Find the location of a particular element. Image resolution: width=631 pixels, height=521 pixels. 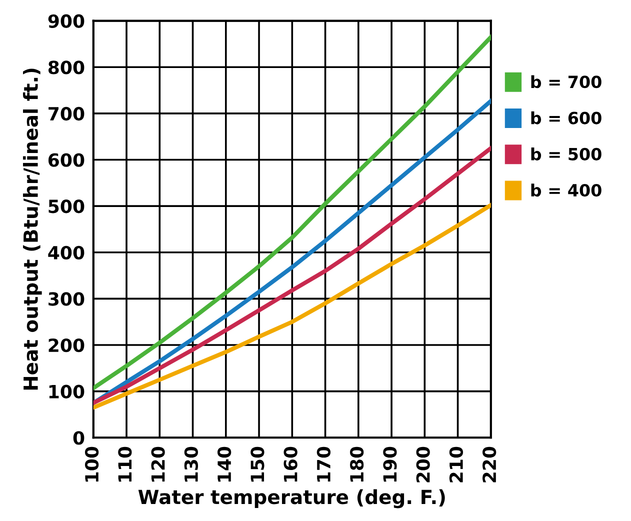

y-tick-label: 100 is located at coordinates (66, 391).